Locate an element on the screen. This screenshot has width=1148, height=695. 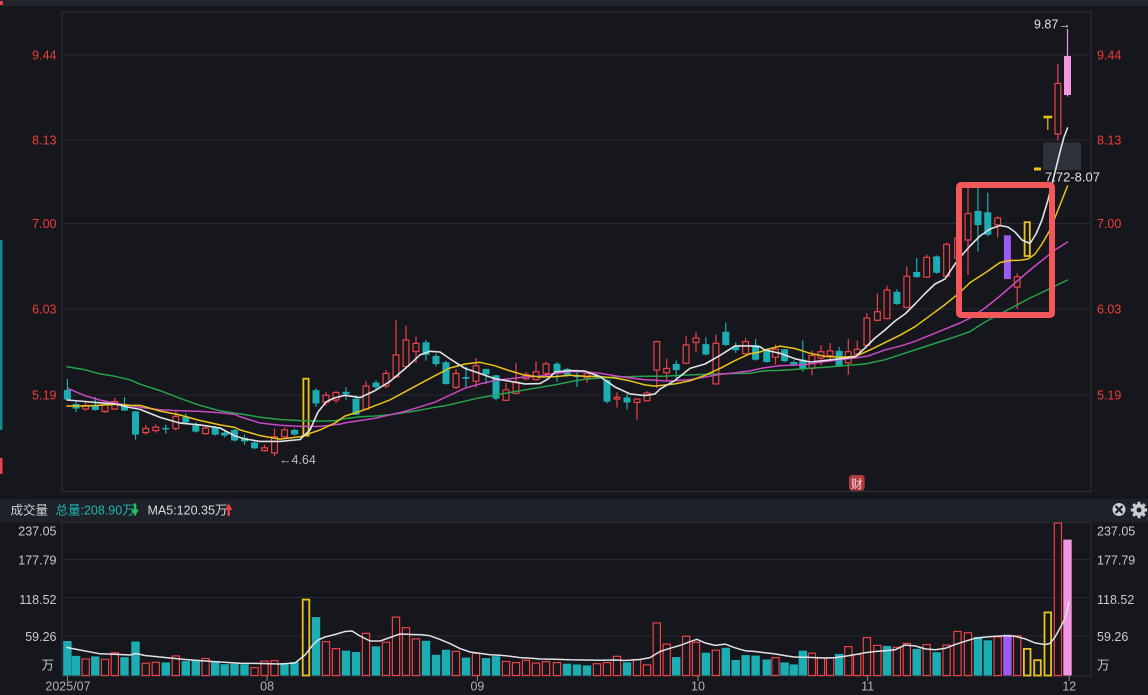
svg-text: 09 is located at coordinates (477, 687).